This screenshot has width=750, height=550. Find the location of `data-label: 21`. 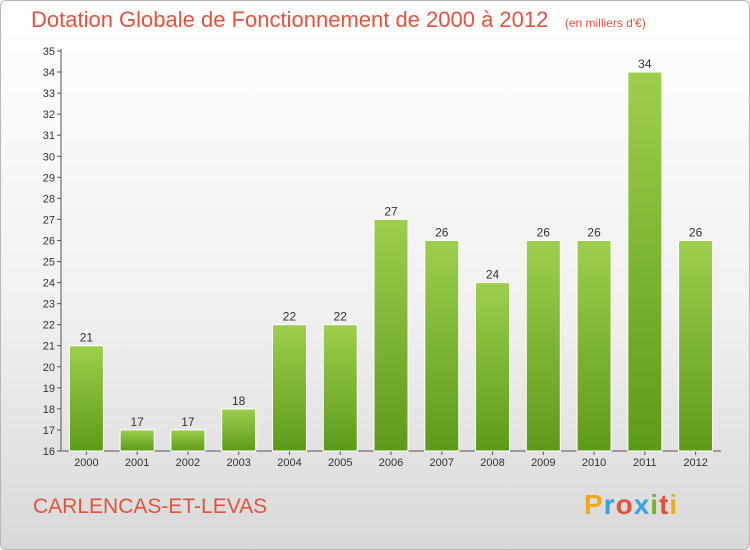

data-label: 21 is located at coordinates (87, 338).